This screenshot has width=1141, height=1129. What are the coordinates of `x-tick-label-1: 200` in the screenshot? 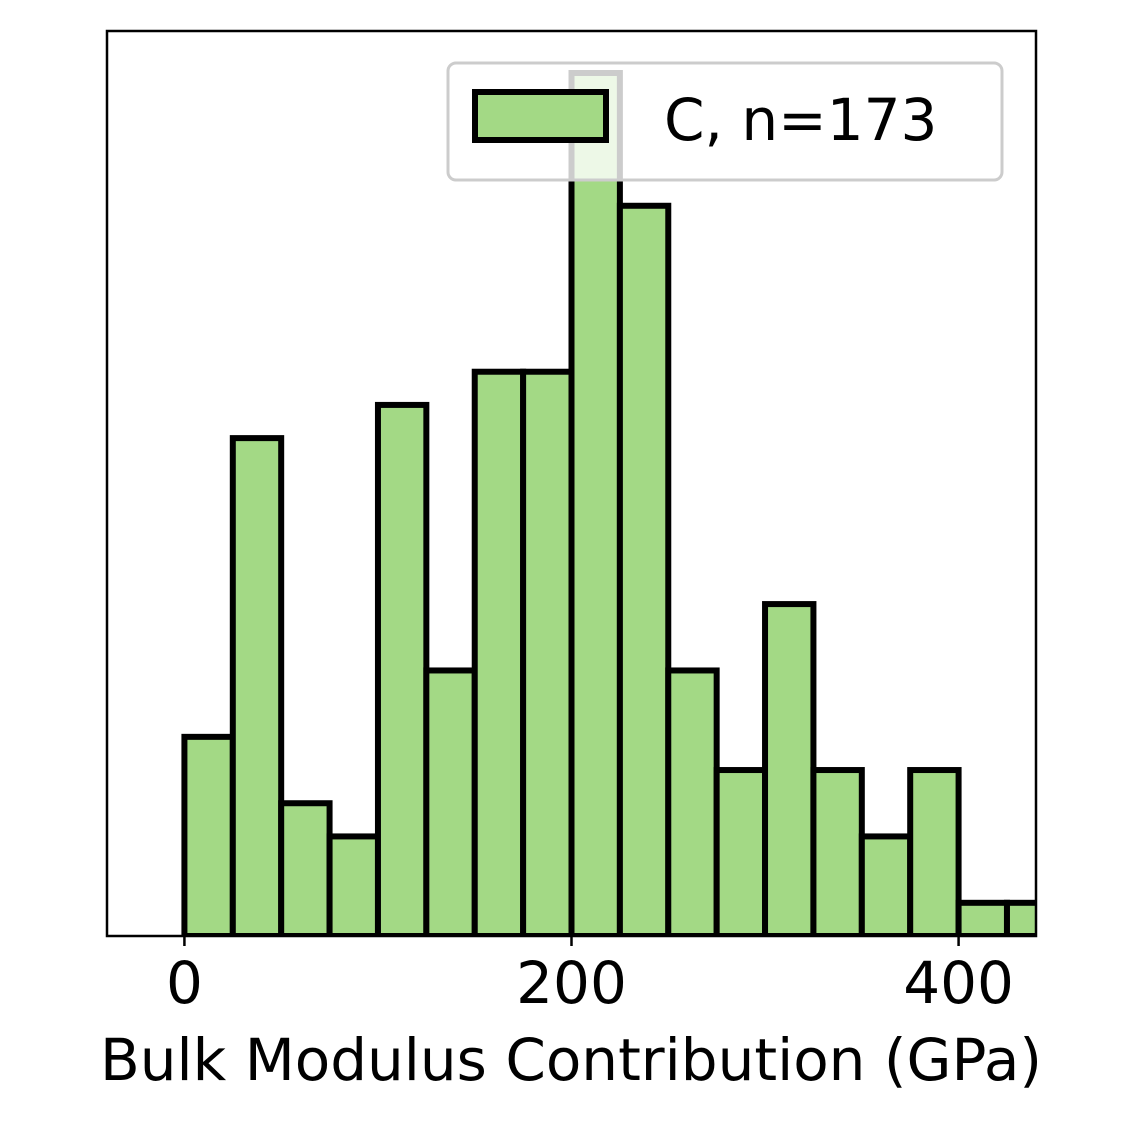 It's located at (571, 983).